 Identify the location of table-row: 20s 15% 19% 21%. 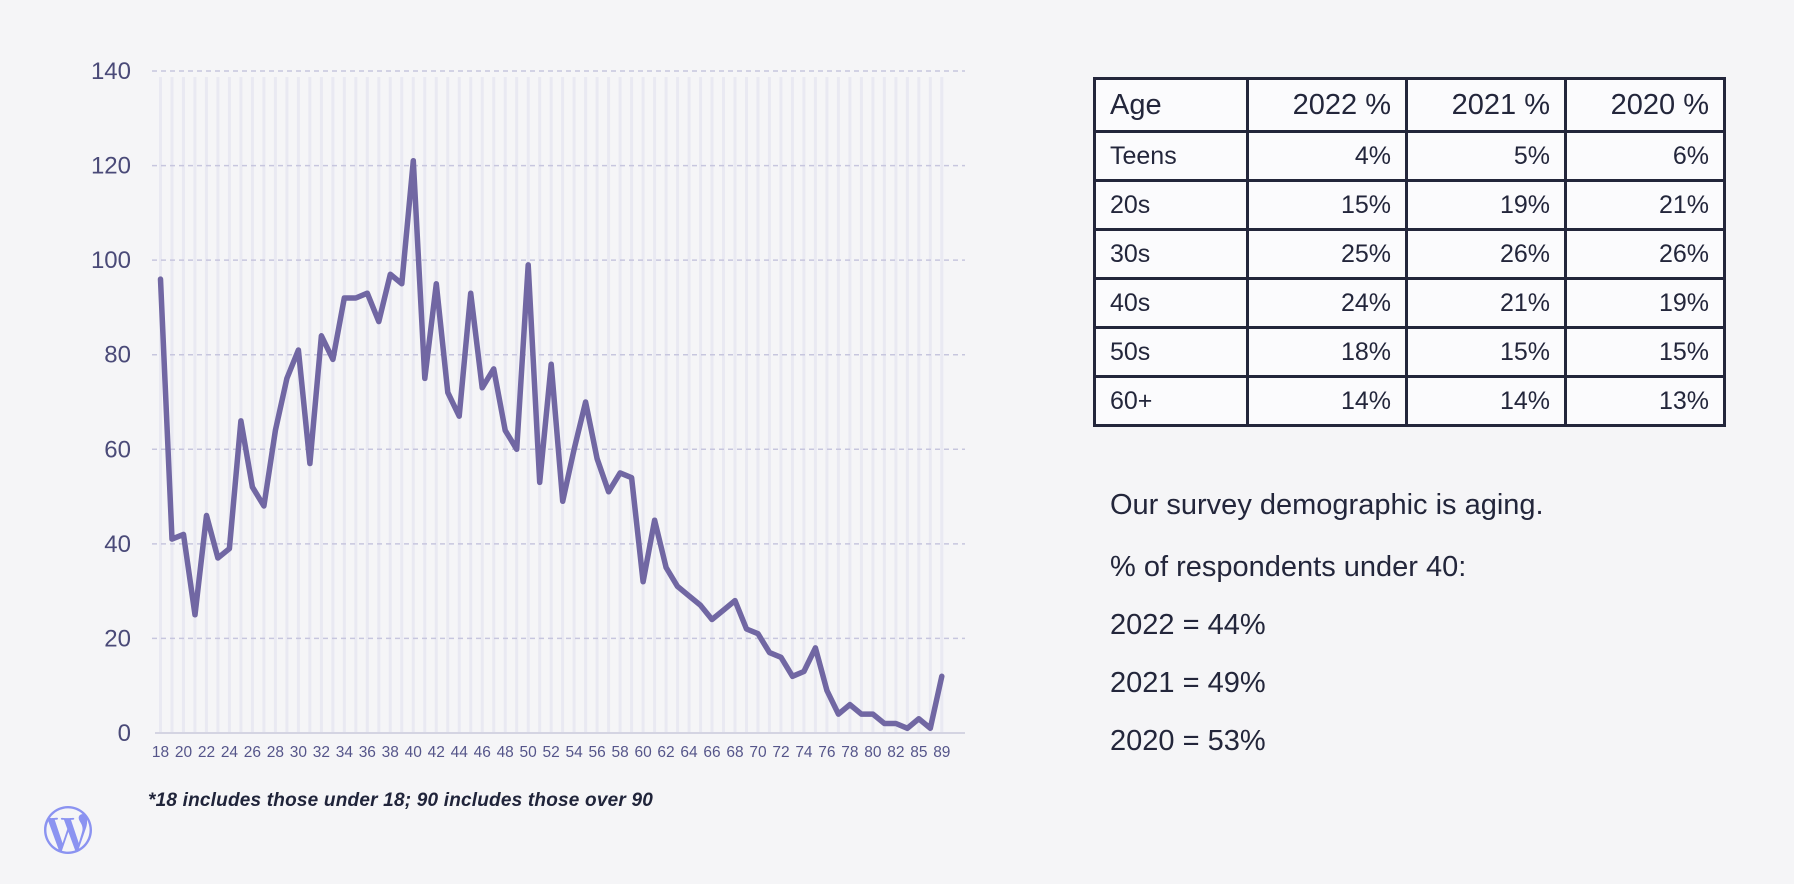
(1409, 205).